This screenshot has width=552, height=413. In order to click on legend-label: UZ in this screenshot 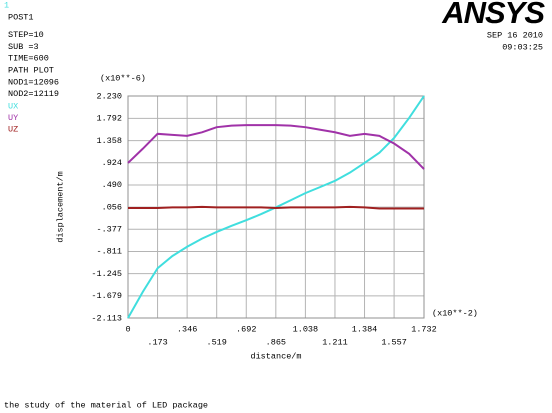, I will do `click(13, 129)`.